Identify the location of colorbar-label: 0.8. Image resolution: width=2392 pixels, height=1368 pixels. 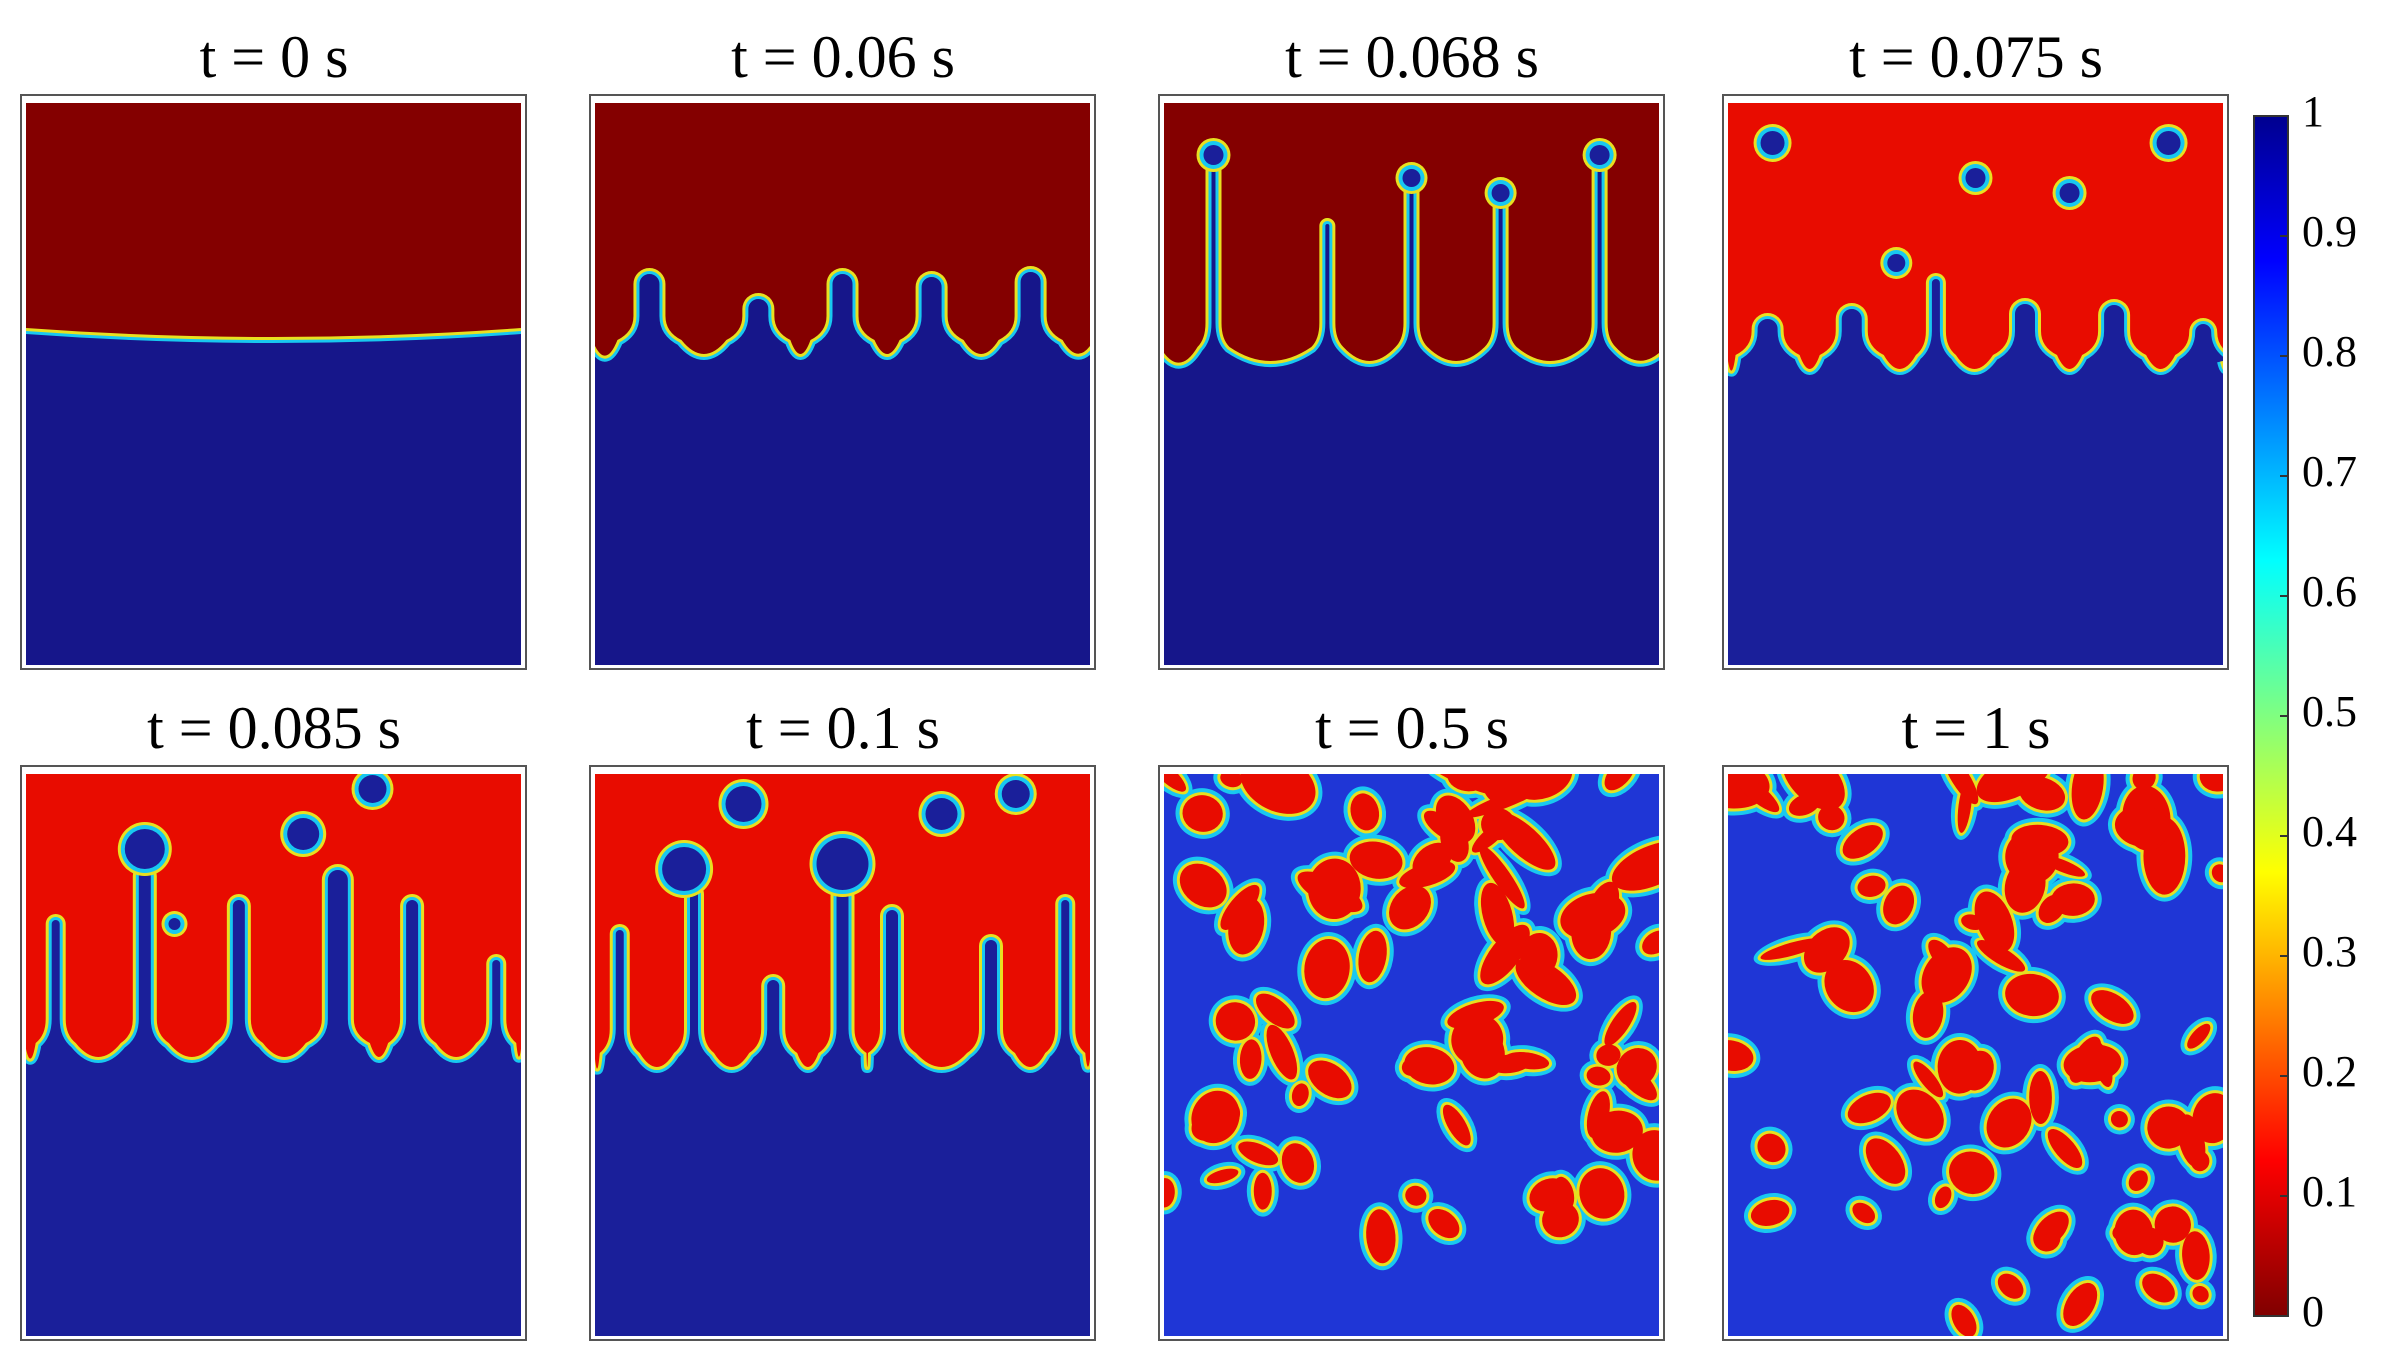
(2329, 351).